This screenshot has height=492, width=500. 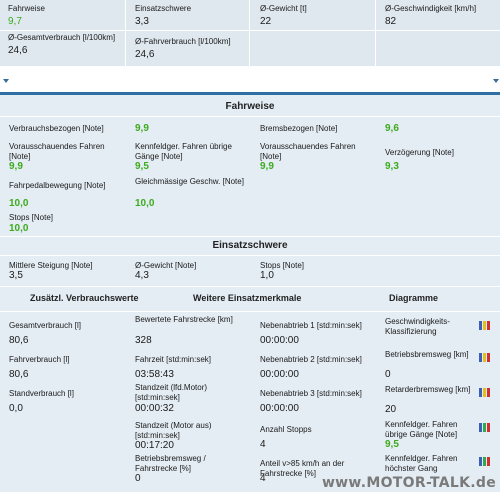 What do you see at coordinates (414, 298) in the screenshot?
I see `header-diagramme: Diagramme` at bounding box center [414, 298].